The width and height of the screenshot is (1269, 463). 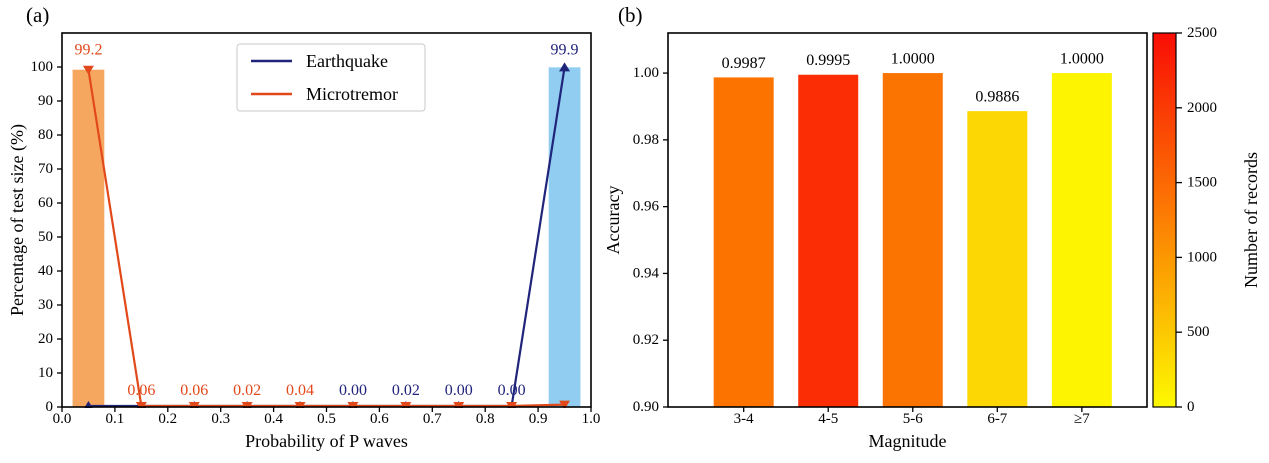 I want to click on panel-a-tag: (a), so click(x=38, y=15).